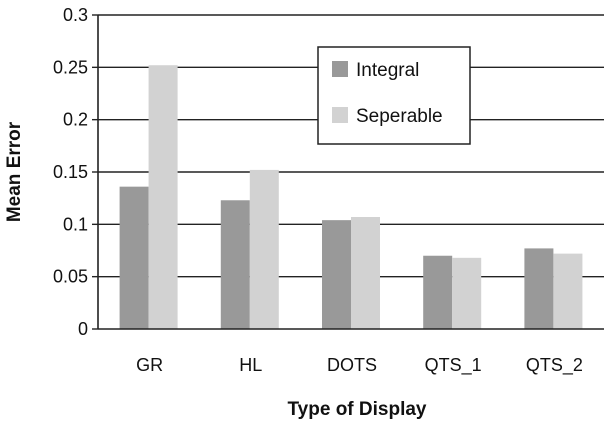 This screenshot has height=425, width=605. What do you see at coordinates (14, 171) in the screenshot?
I see `y-axis-title: Mean Error` at bounding box center [14, 171].